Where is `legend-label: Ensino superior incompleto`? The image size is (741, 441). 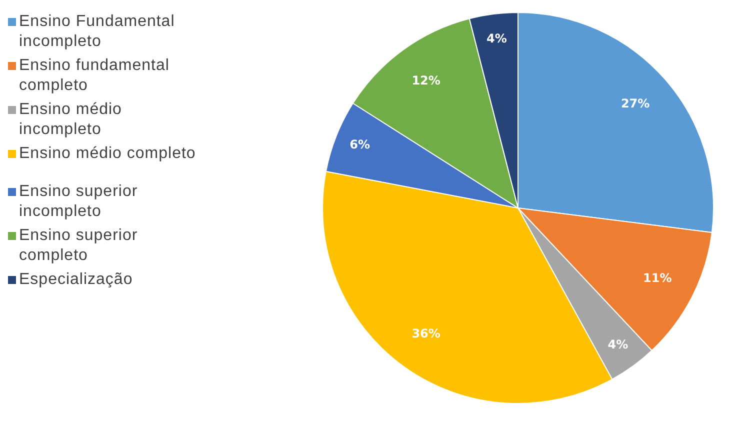 legend-label: Ensino superior incompleto is located at coordinates (79, 202).